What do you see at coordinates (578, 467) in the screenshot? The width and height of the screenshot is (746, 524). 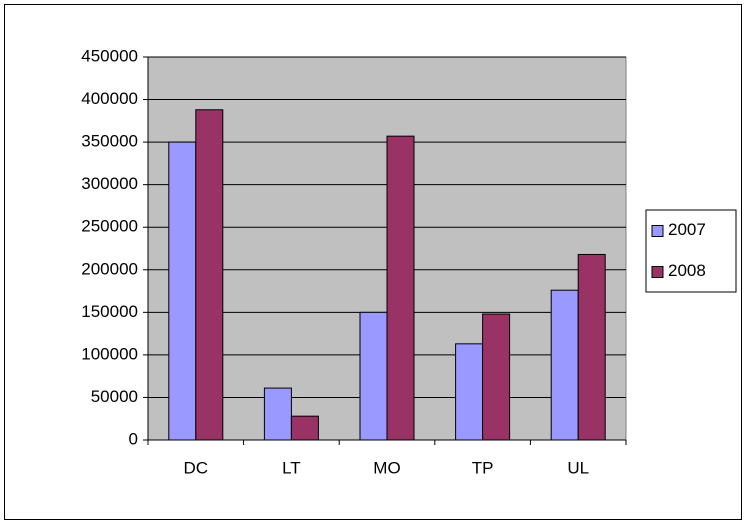 I see `x-tick-label: UL` at bounding box center [578, 467].